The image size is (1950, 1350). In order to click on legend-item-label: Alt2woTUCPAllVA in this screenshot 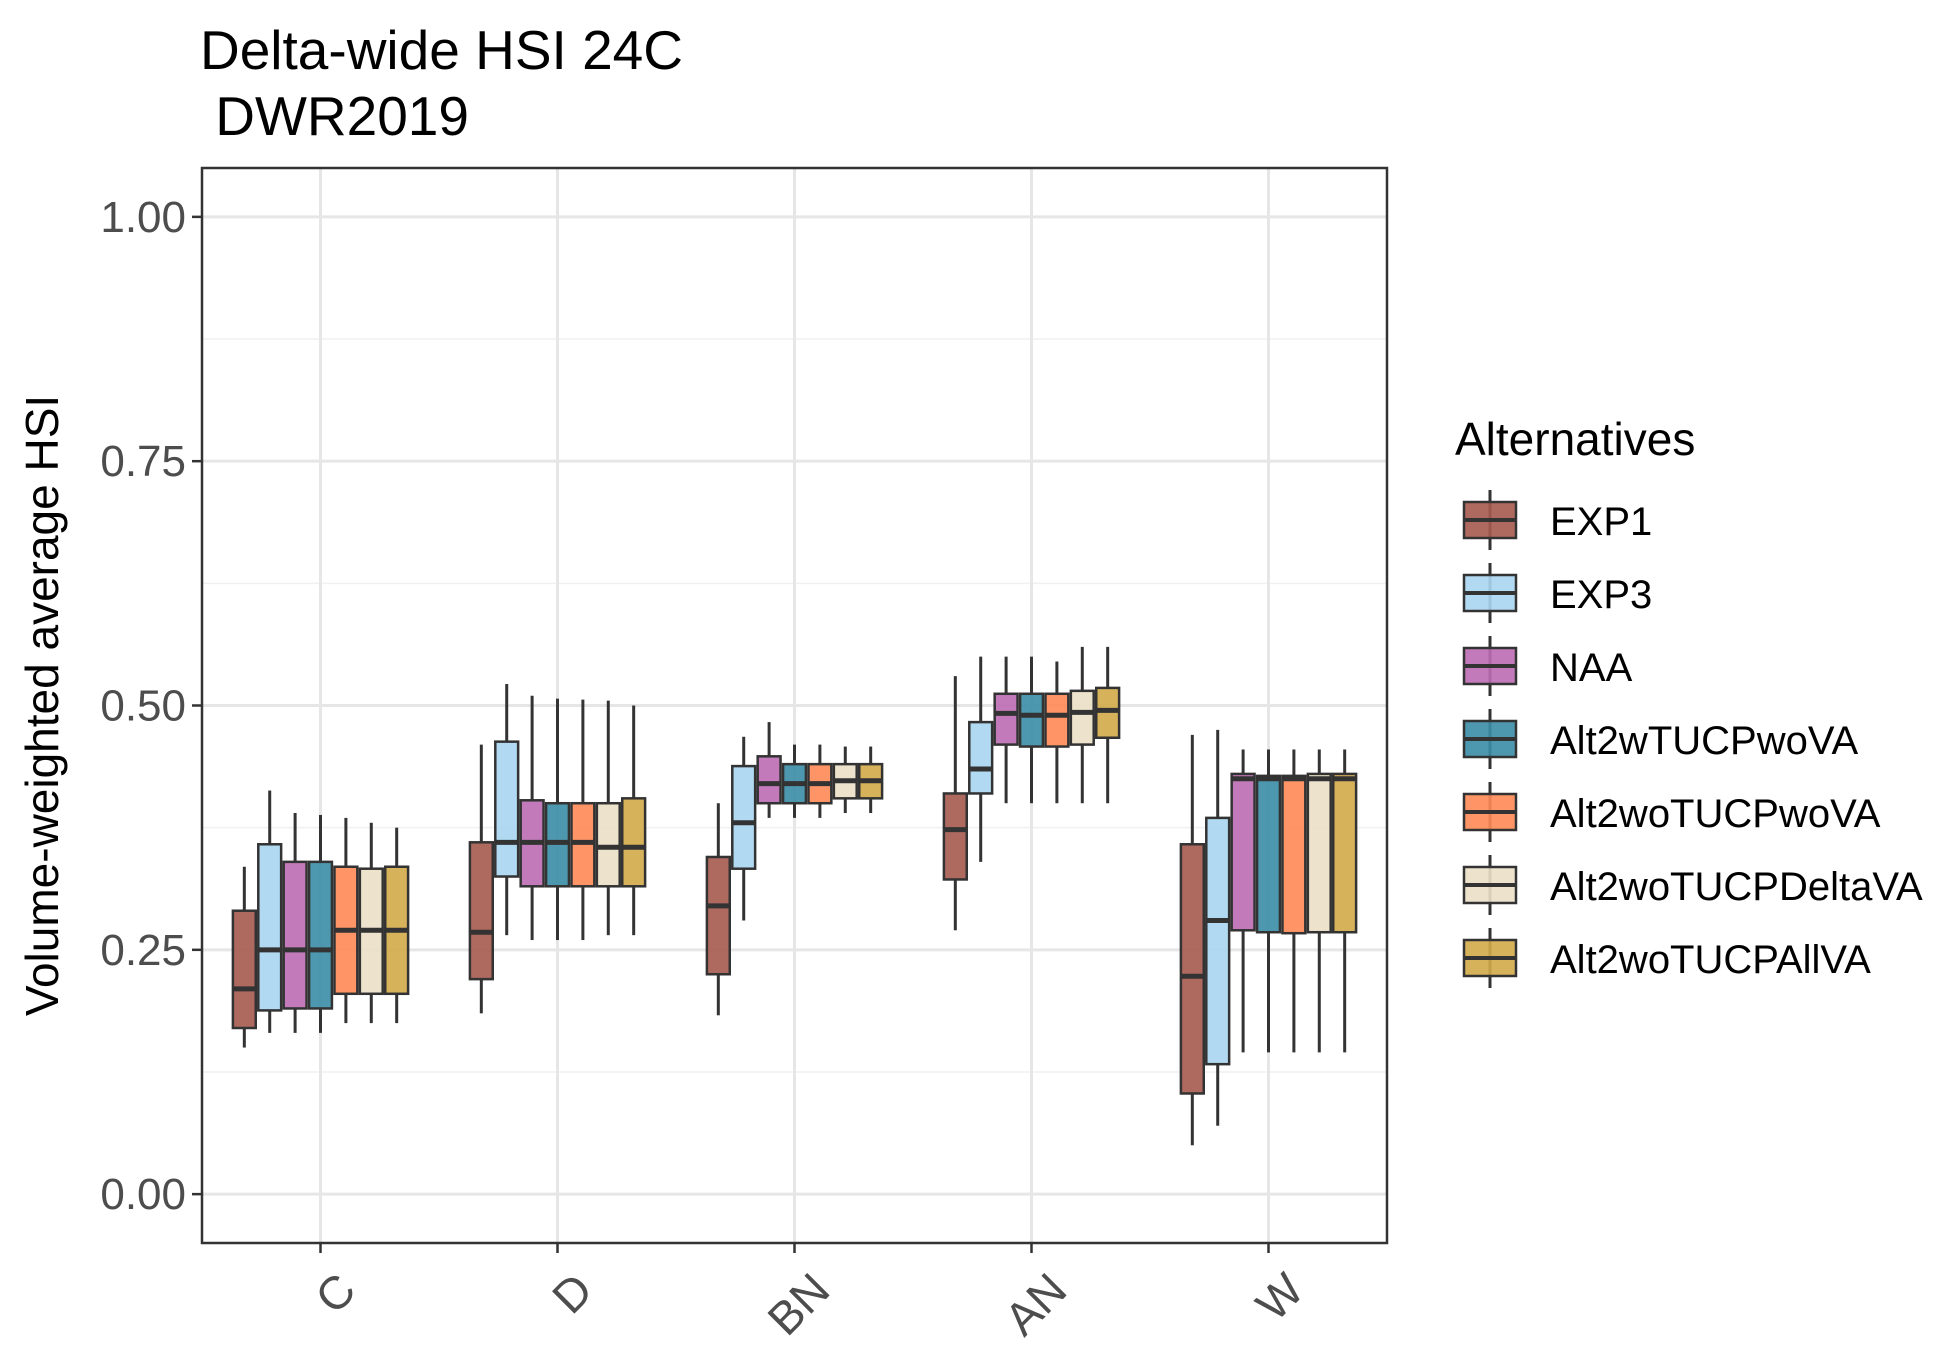, I will do `click(1710, 960)`.